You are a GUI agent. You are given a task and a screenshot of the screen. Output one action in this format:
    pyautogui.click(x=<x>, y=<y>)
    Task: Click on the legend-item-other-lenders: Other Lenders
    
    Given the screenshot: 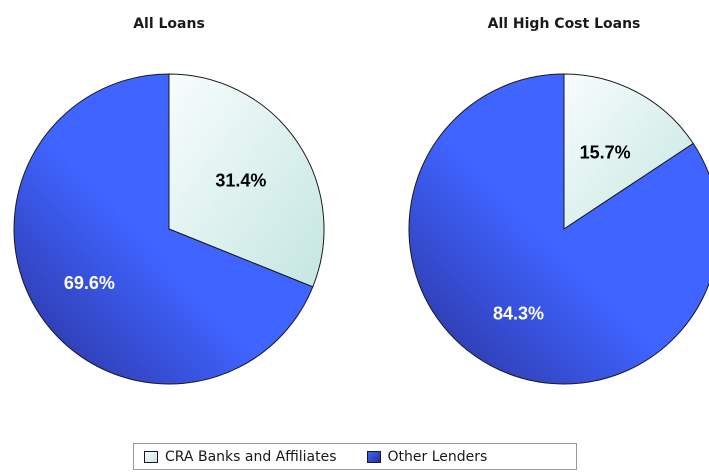 What is the action you would take?
    pyautogui.click(x=427, y=456)
    